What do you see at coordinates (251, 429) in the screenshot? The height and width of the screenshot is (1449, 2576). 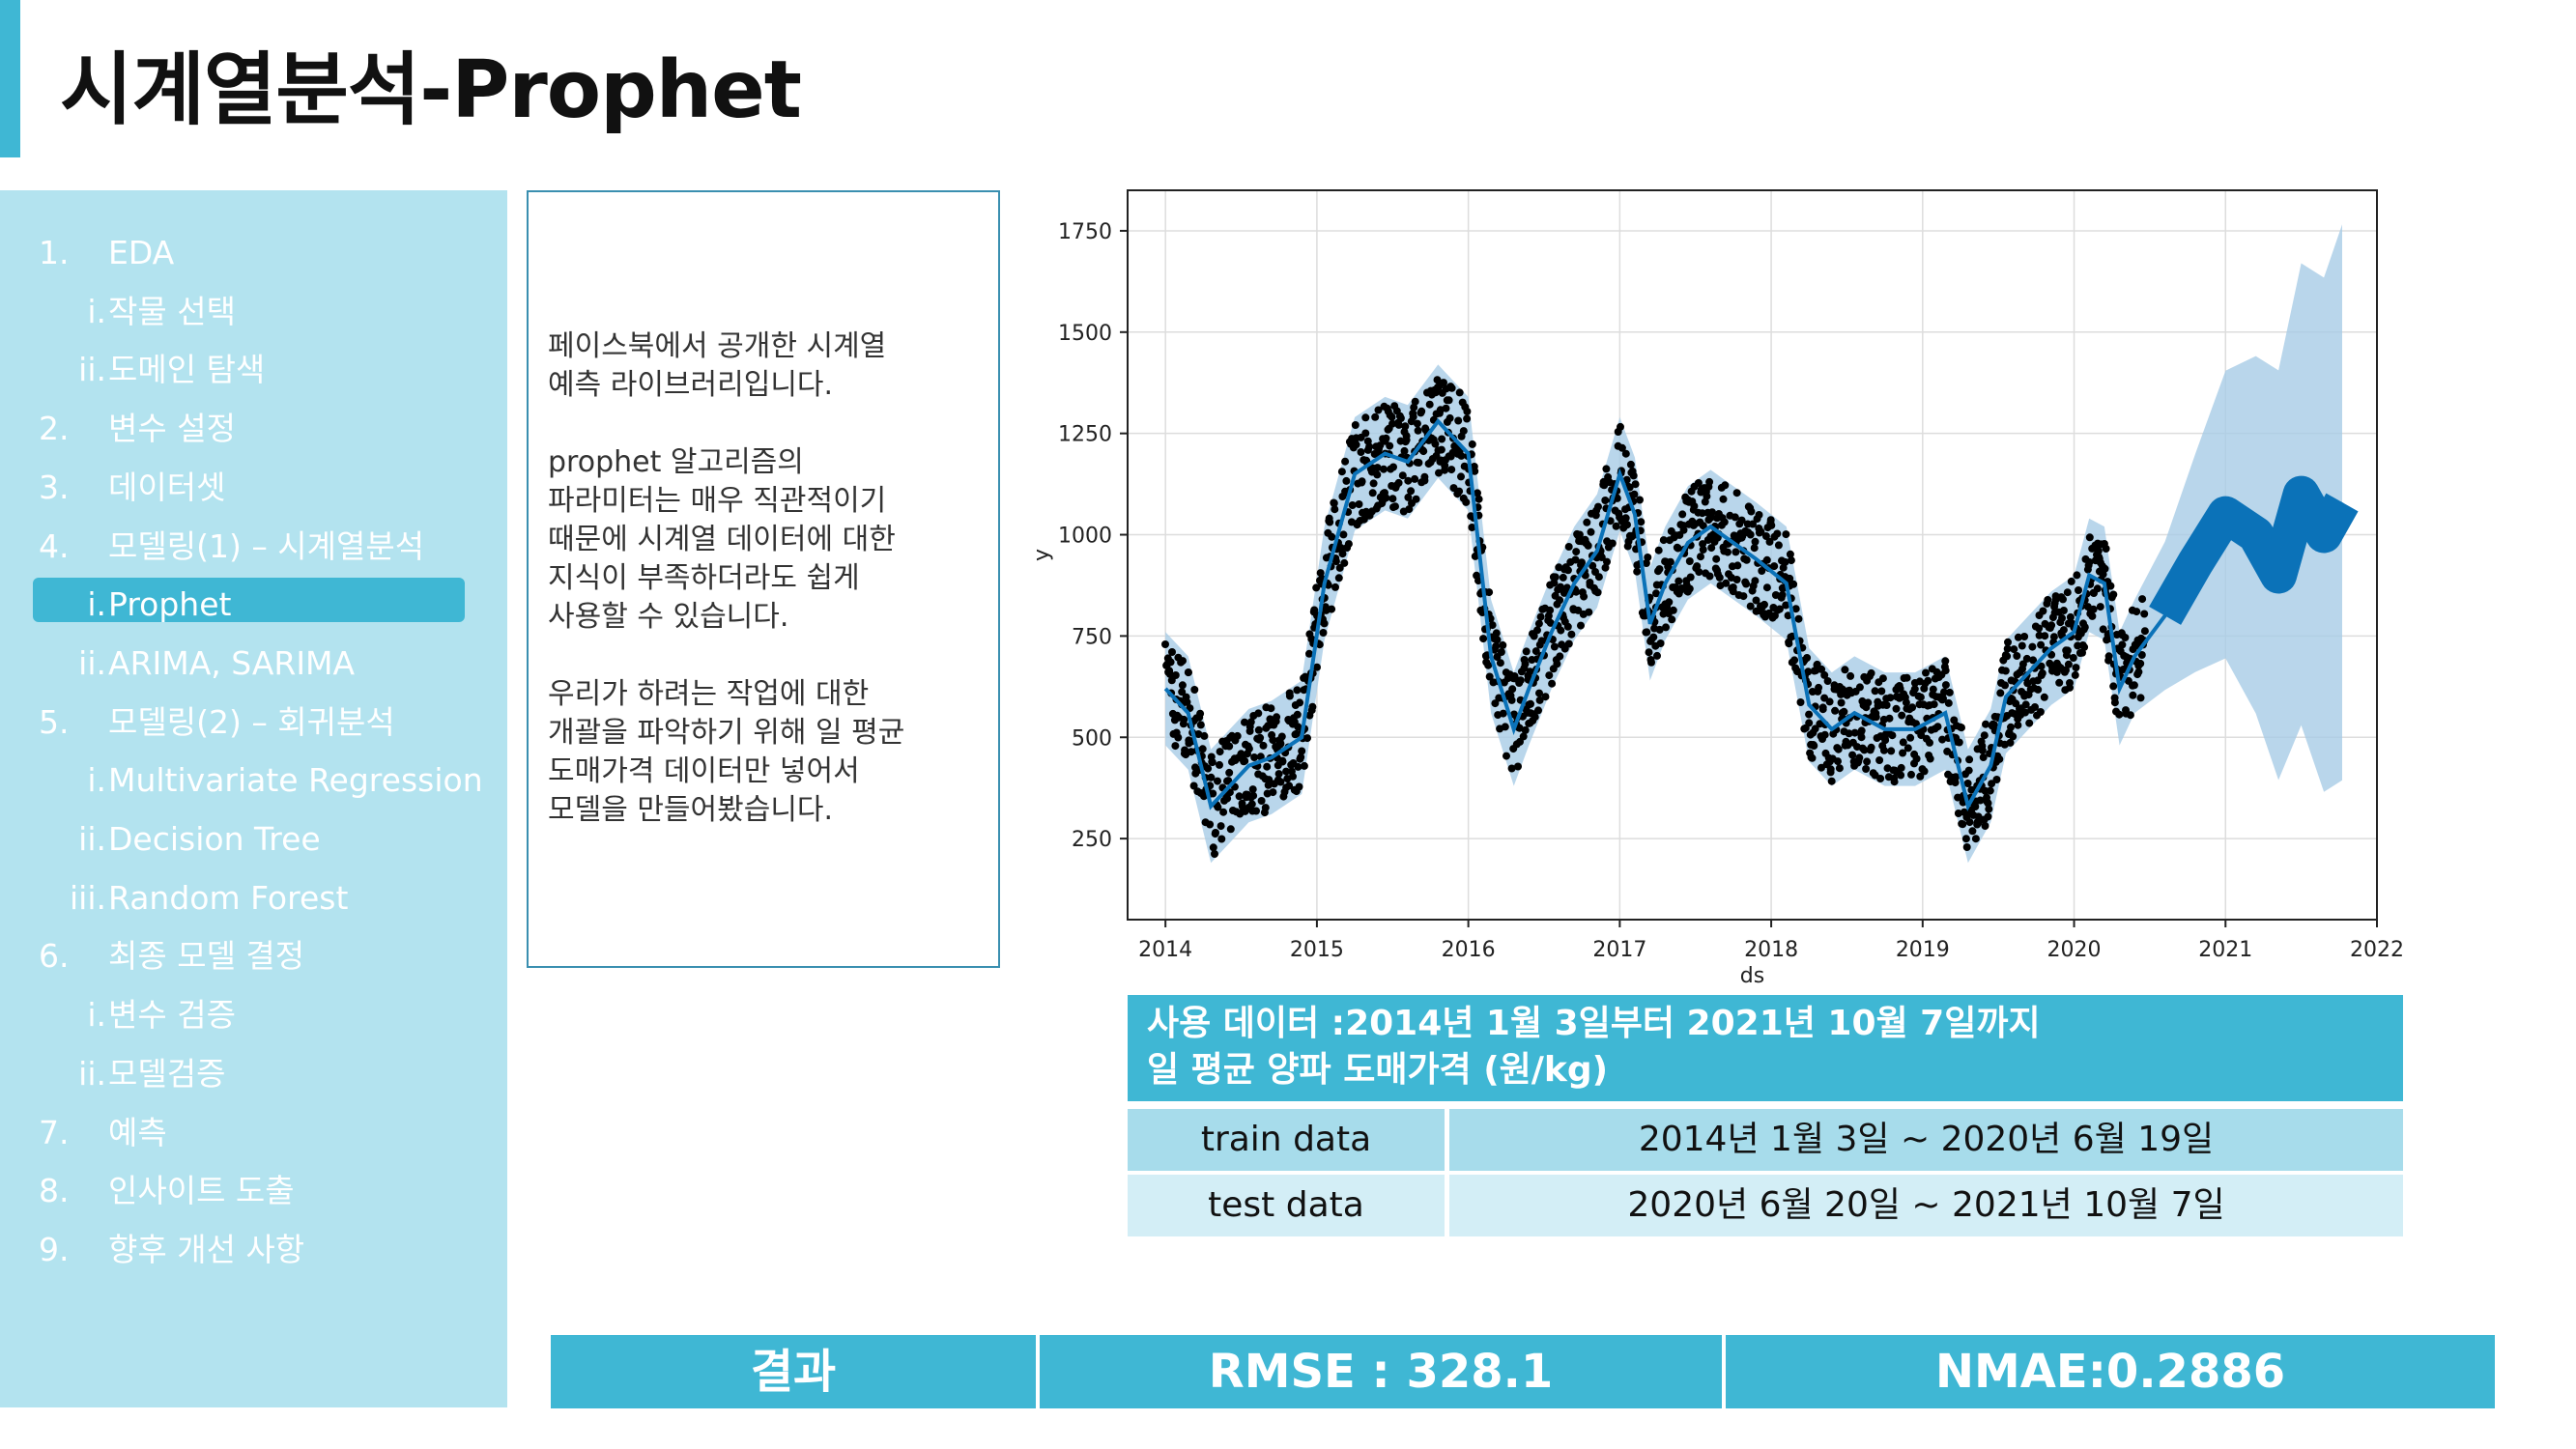 I see `sidebar-item-3: 2. 변수 설정` at bounding box center [251, 429].